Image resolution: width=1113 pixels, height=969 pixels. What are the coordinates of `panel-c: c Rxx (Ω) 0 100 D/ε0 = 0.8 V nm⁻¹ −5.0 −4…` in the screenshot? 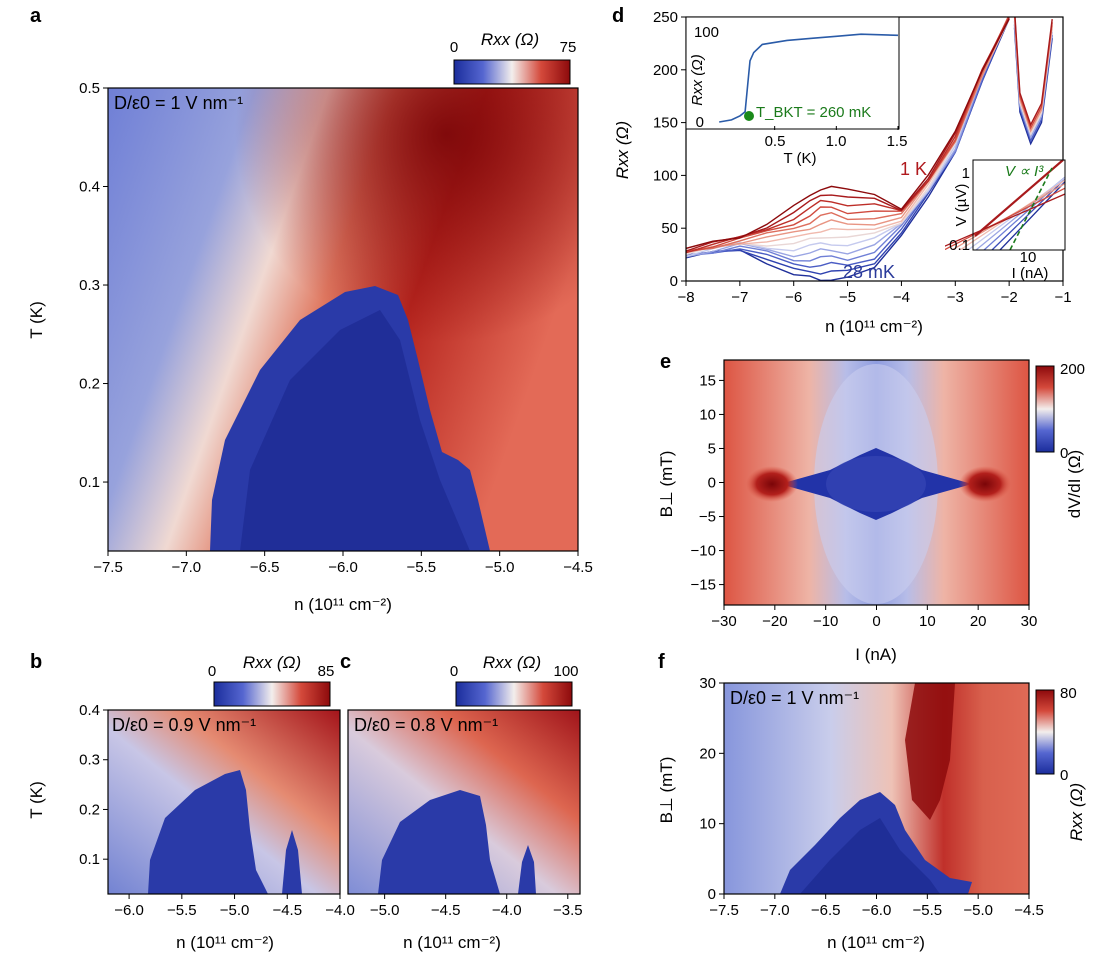 It's located at (461, 801).